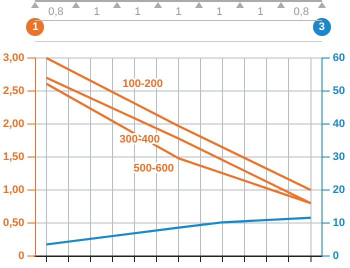  I want to click on y-tick-label: 0,50, so click(13, 223).